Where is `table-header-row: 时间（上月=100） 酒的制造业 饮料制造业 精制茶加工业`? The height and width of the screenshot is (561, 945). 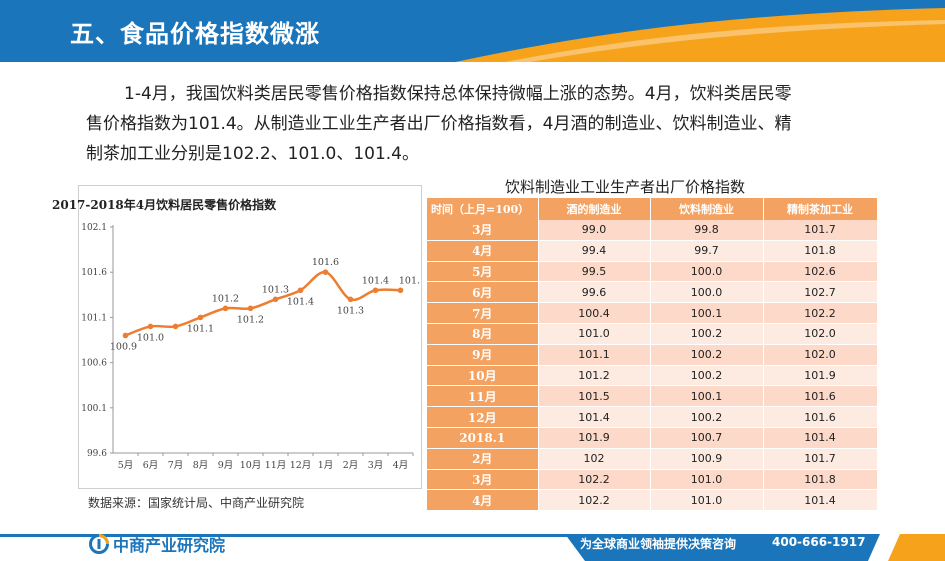 table-header-row: 时间（上月=100） 酒的制造业 饮料制造业 精制茶加工业 is located at coordinates (652, 209).